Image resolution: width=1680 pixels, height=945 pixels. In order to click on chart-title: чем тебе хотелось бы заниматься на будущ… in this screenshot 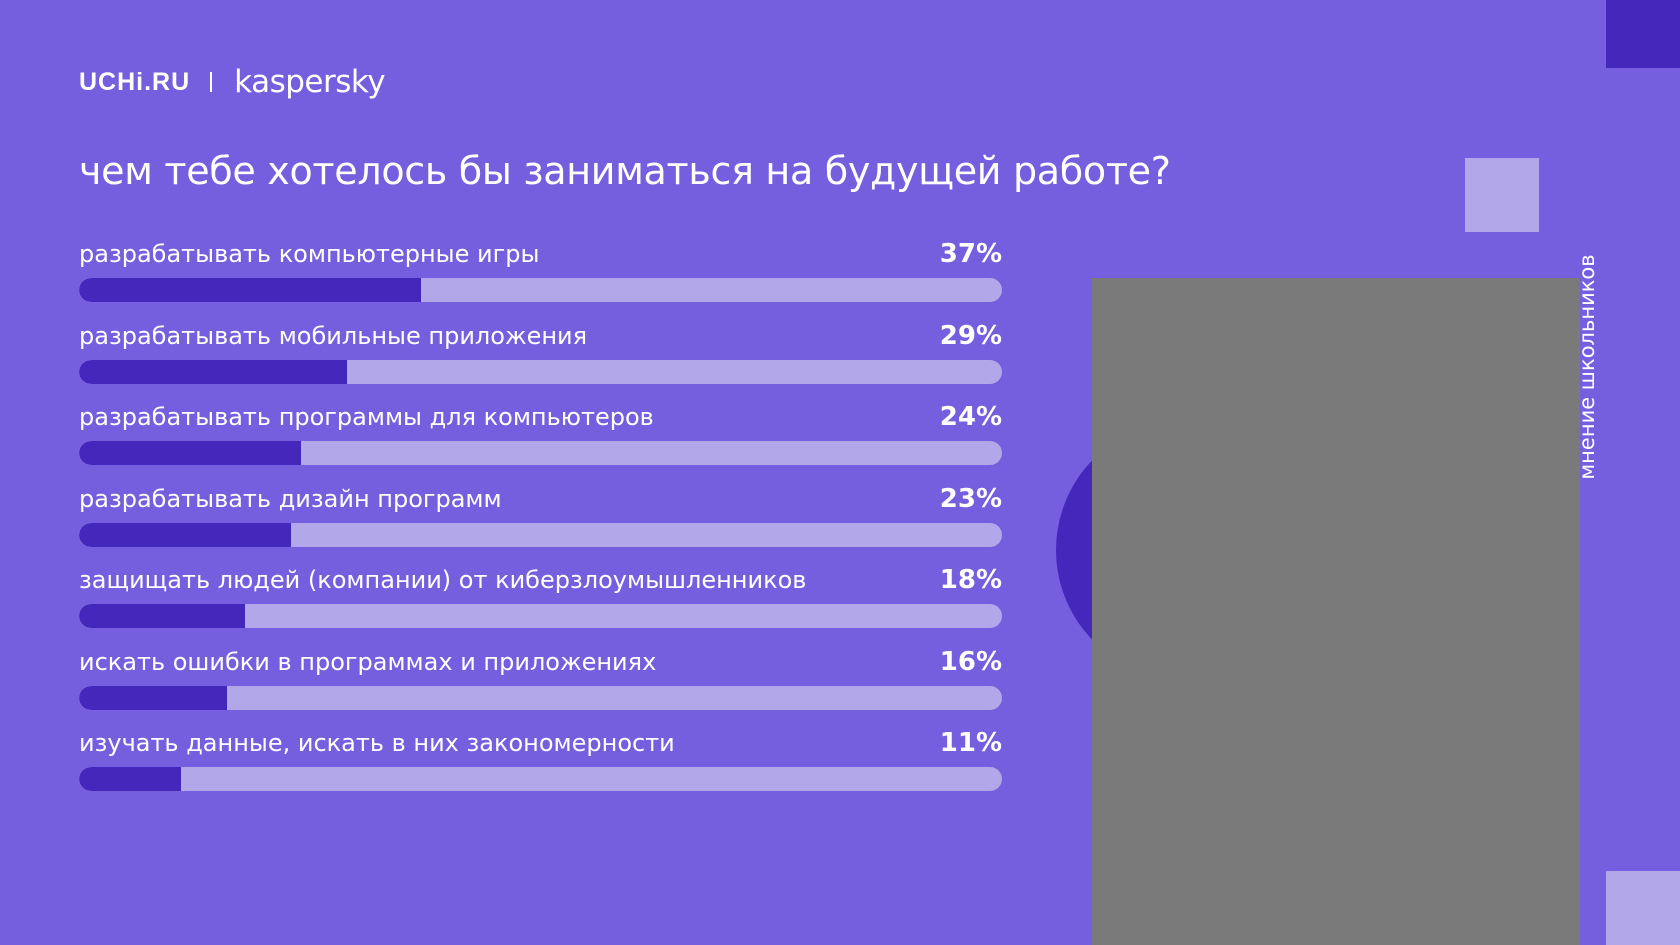, I will do `click(625, 171)`.